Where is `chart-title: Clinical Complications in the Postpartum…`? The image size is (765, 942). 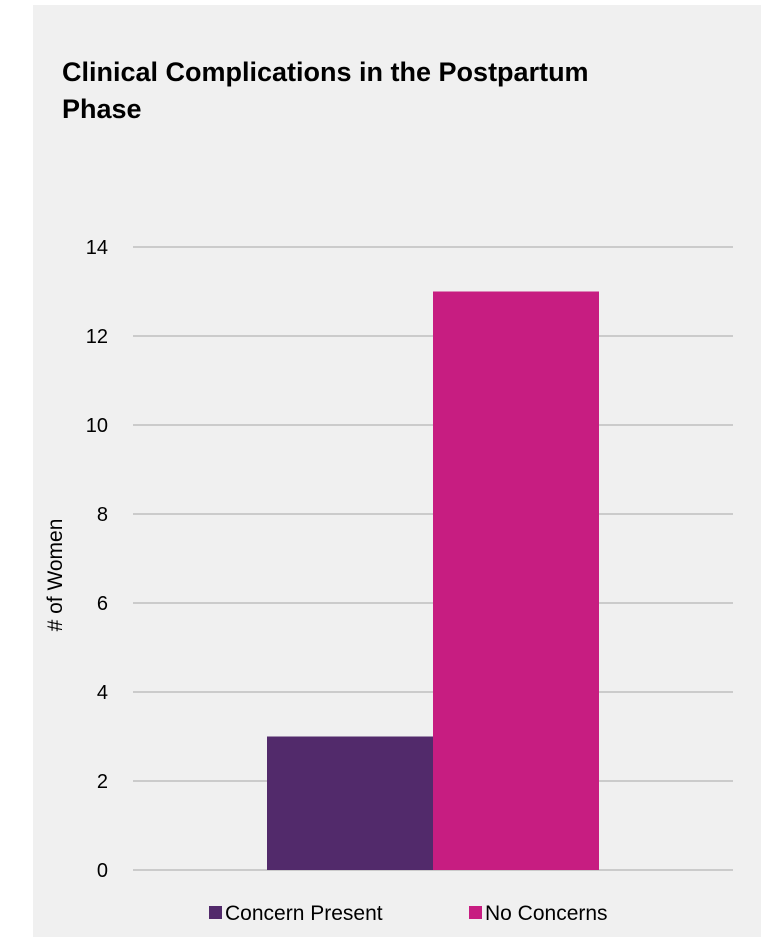 chart-title: Clinical Complications in the Postpartum… is located at coordinates (325, 90).